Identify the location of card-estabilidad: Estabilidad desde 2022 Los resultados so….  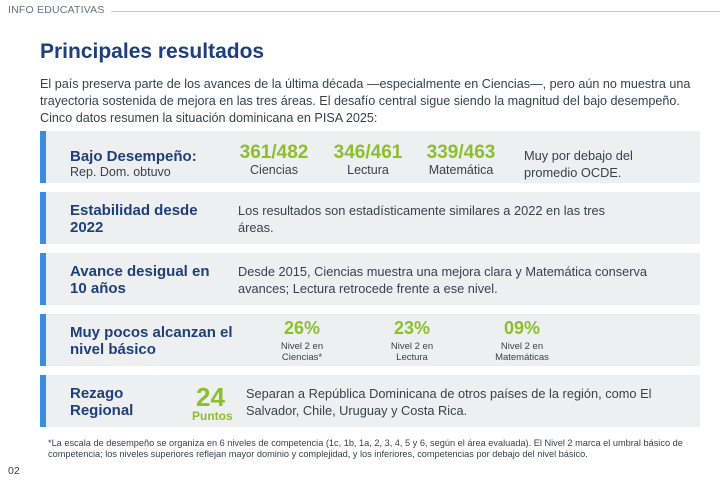
(370, 218).